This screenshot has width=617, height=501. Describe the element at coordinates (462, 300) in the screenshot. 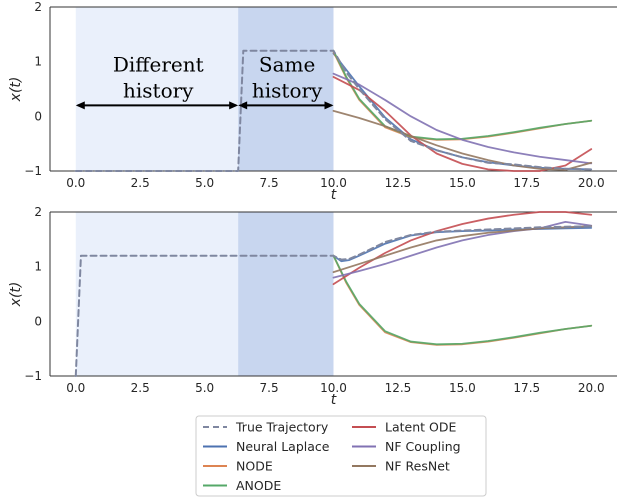

I see `bottom-series-anode` at that location.